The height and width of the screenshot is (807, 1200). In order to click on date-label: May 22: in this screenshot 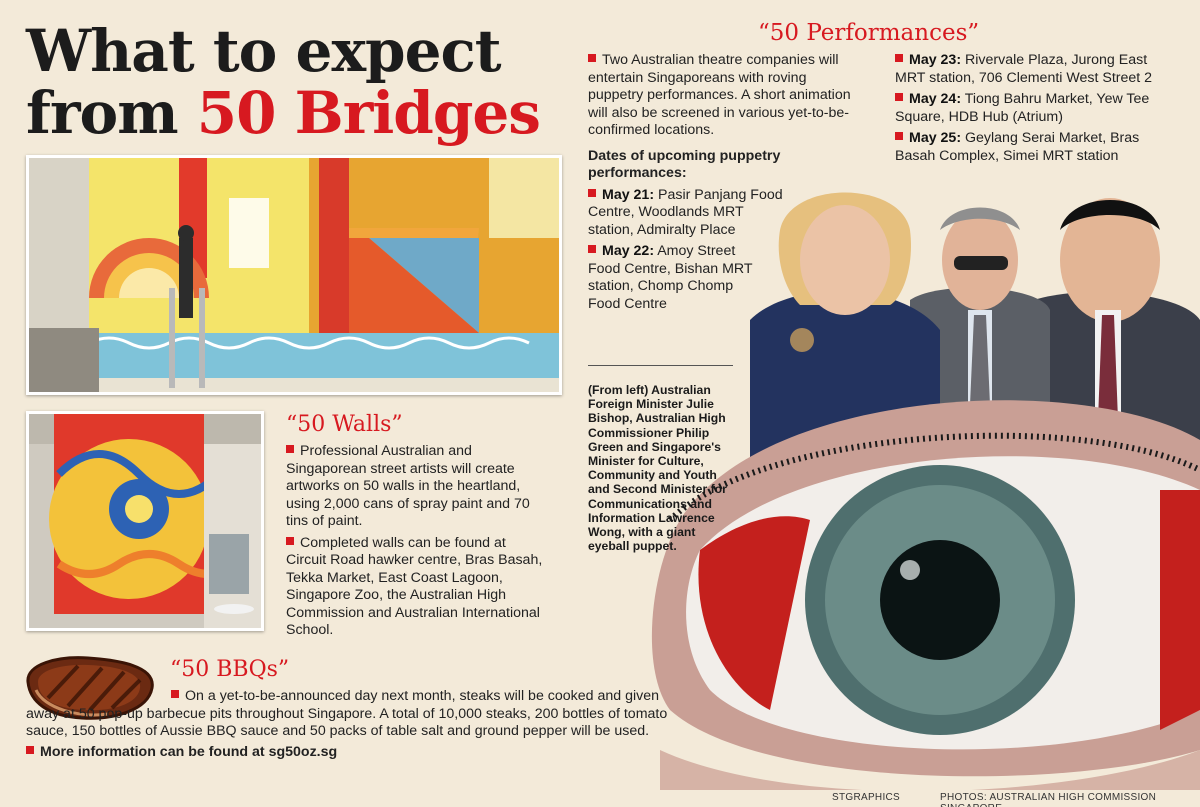, I will do `click(628, 251)`.